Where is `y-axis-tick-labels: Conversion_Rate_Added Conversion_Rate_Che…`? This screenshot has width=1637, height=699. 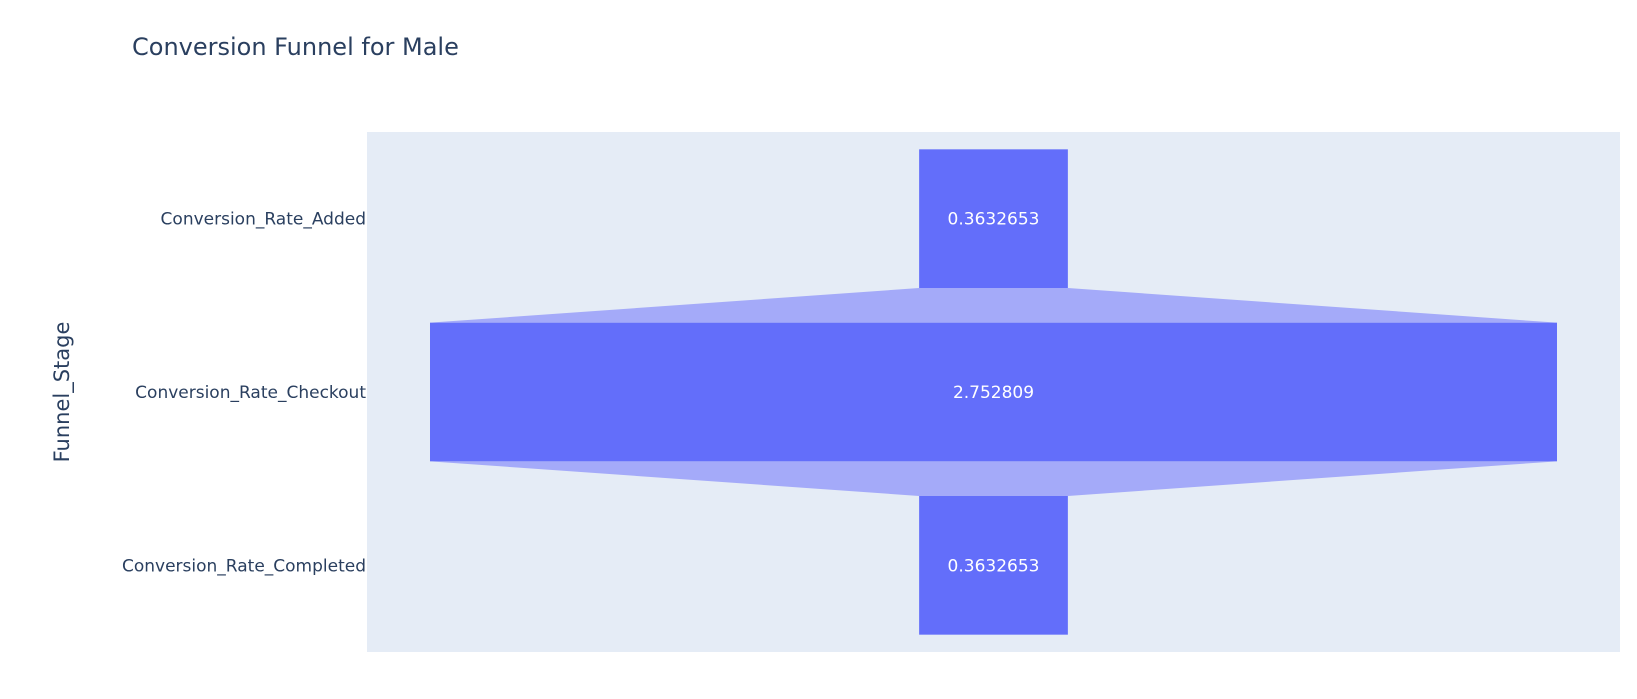
y-axis-tick-labels: Conversion_Rate_Added Conversion_Rate_Che… is located at coordinates (244, 393).